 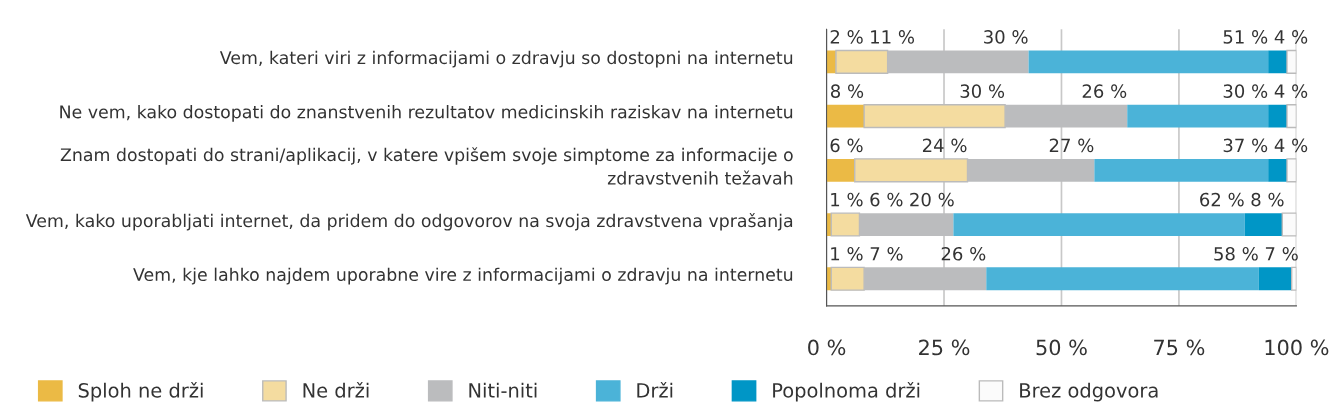 What do you see at coordinates (1236, 253) in the screenshot?
I see `data-label: 58 %` at bounding box center [1236, 253].